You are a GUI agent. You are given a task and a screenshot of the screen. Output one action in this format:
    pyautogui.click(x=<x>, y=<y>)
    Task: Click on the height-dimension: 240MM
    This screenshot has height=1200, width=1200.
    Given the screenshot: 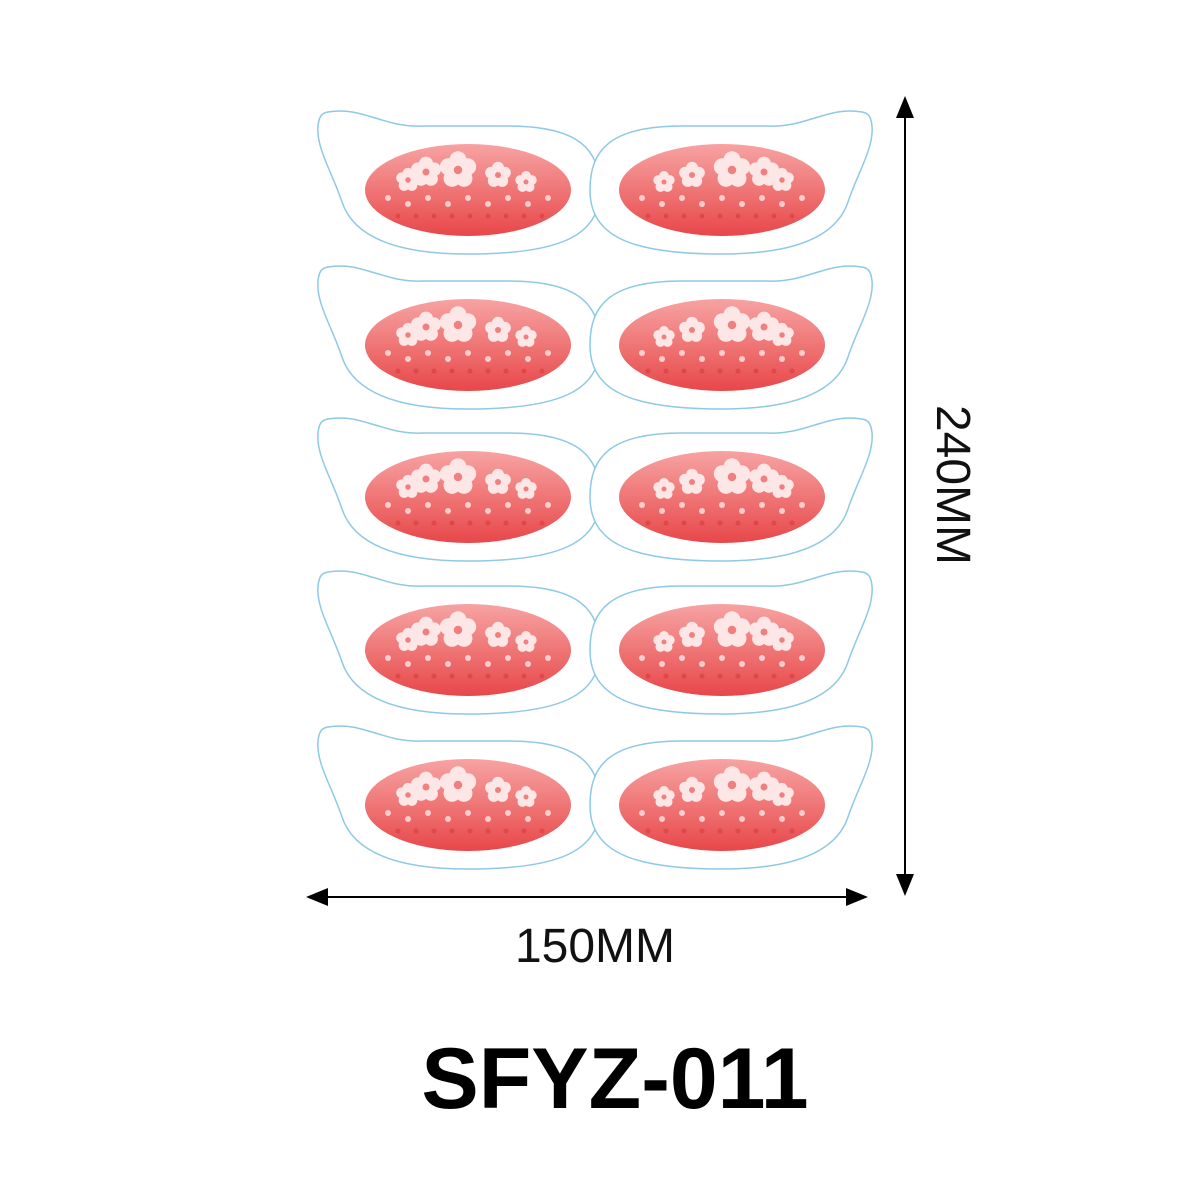 What is the action you would take?
    pyautogui.click(x=937, y=496)
    